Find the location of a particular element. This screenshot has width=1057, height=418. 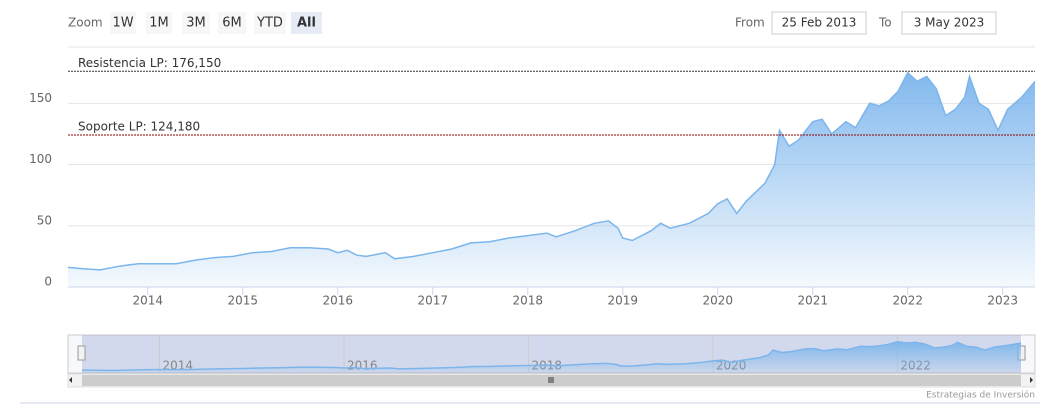

x-tick-label: 2018 is located at coordinates (527, 301).